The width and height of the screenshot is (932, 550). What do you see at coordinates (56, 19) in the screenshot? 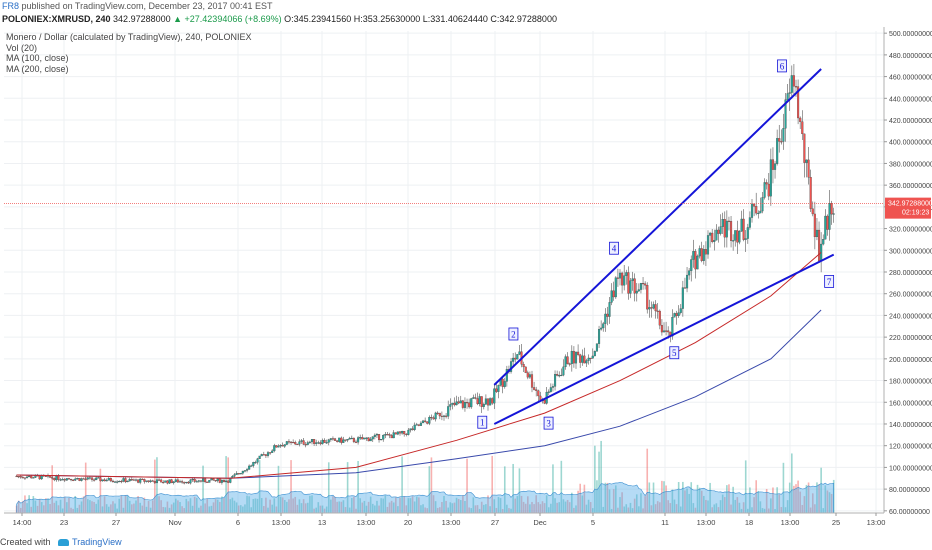
I see `symbol-name: POLONIEX:XMRUSD, 240` at bounding box center [56, 19].